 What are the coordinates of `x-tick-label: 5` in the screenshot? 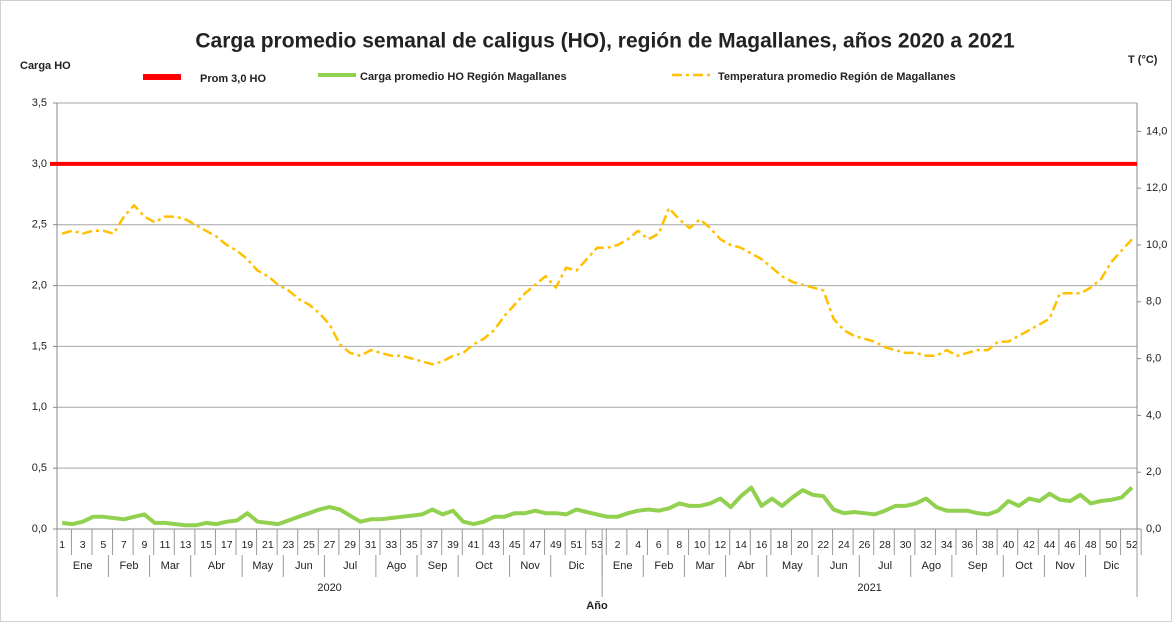 It's located at (103, 545).